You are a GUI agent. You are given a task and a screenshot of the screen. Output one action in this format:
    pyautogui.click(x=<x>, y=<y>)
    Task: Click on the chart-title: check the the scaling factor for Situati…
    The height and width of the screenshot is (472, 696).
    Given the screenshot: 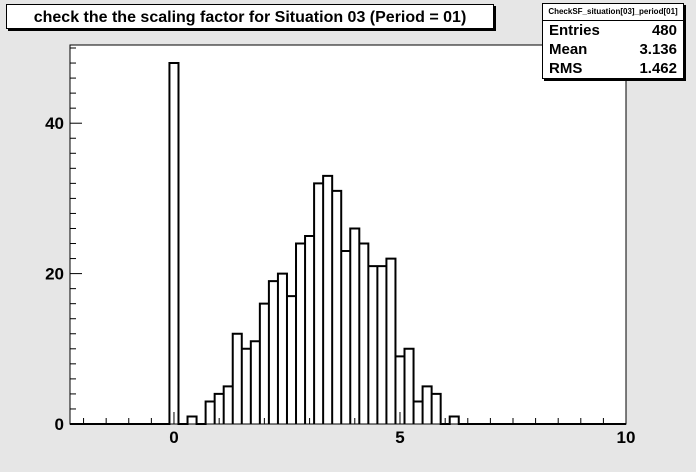 What is the action you would take?
    pyautogui.click(x=250, y=16)
    